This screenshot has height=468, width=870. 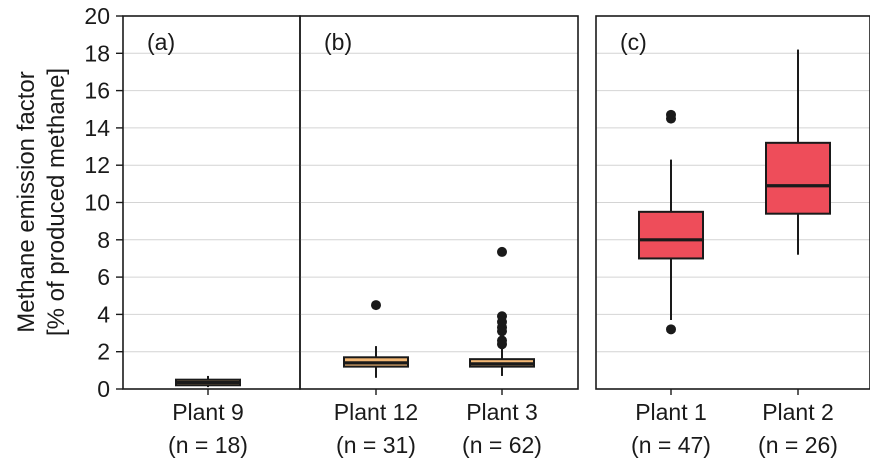 I want to click on y-tick-label: 18, so click(x=97, y=53).